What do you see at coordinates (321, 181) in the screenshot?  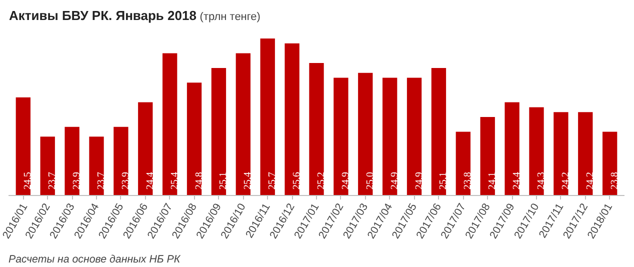 I see `data-label: 25,2` at bounding box center [321, 181].